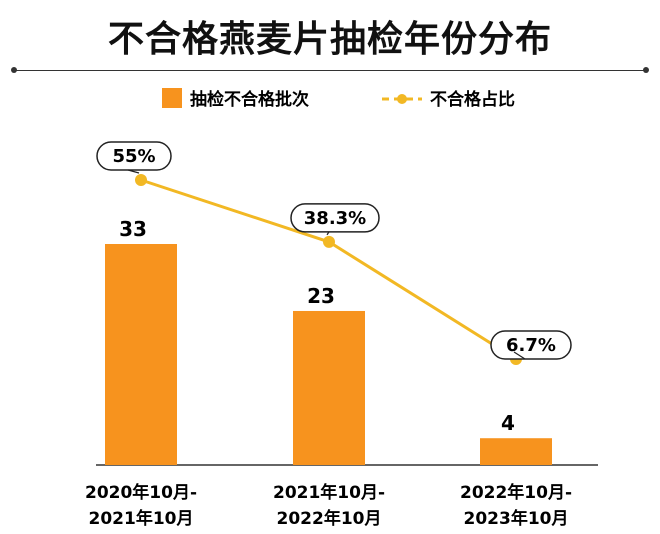 Image resolution: width=660 pixels, height=534 pixels. Describe the element at coordinates (329, 518) in the screenshot. I see `x-tick-label-2-line-2: 2022年10月` at that location.